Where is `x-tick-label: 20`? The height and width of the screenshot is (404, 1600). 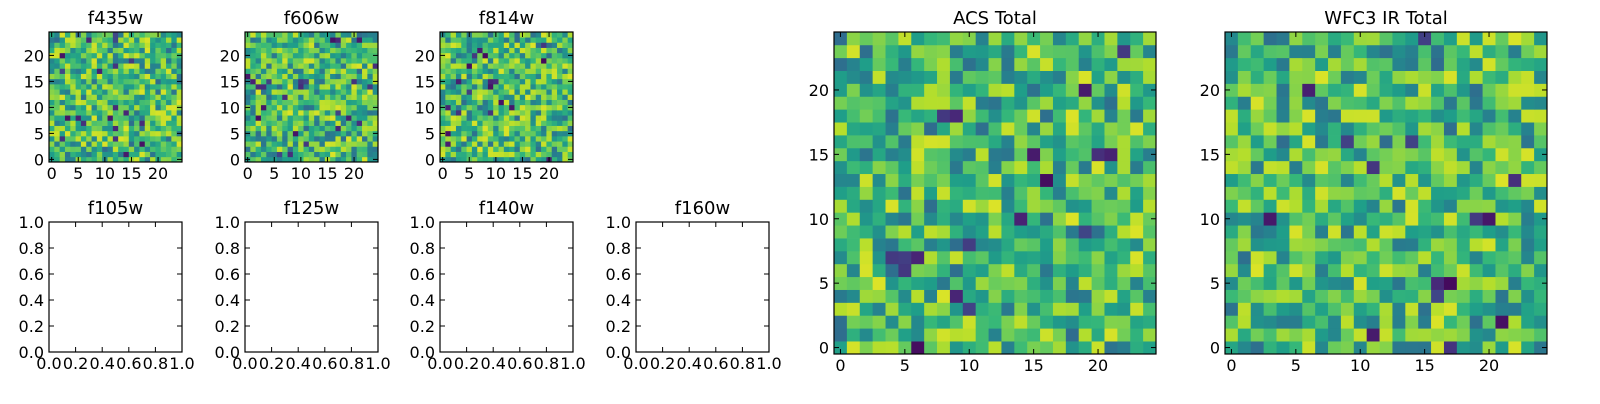
x-tick-label: 20 is located at coordinates (158, 173).